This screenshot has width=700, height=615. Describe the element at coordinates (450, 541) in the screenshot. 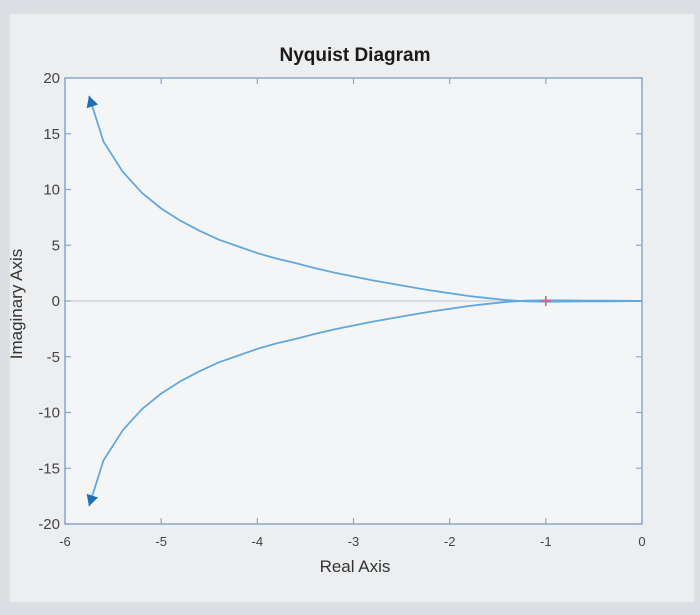

I see `x-tick-label: -2` at that location.